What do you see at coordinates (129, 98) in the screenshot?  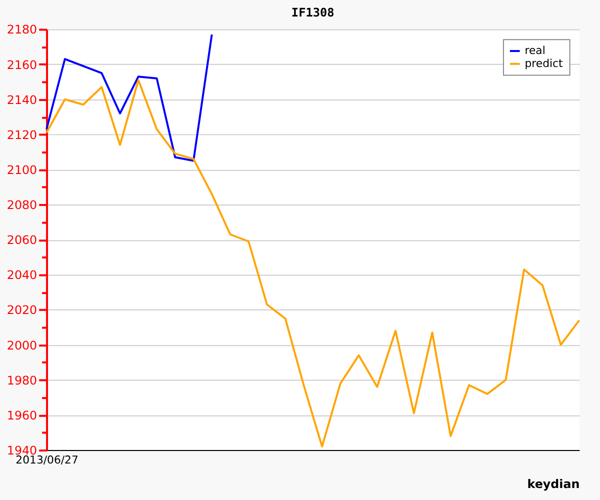 I see `line-series` at bounding box center [129, 98].